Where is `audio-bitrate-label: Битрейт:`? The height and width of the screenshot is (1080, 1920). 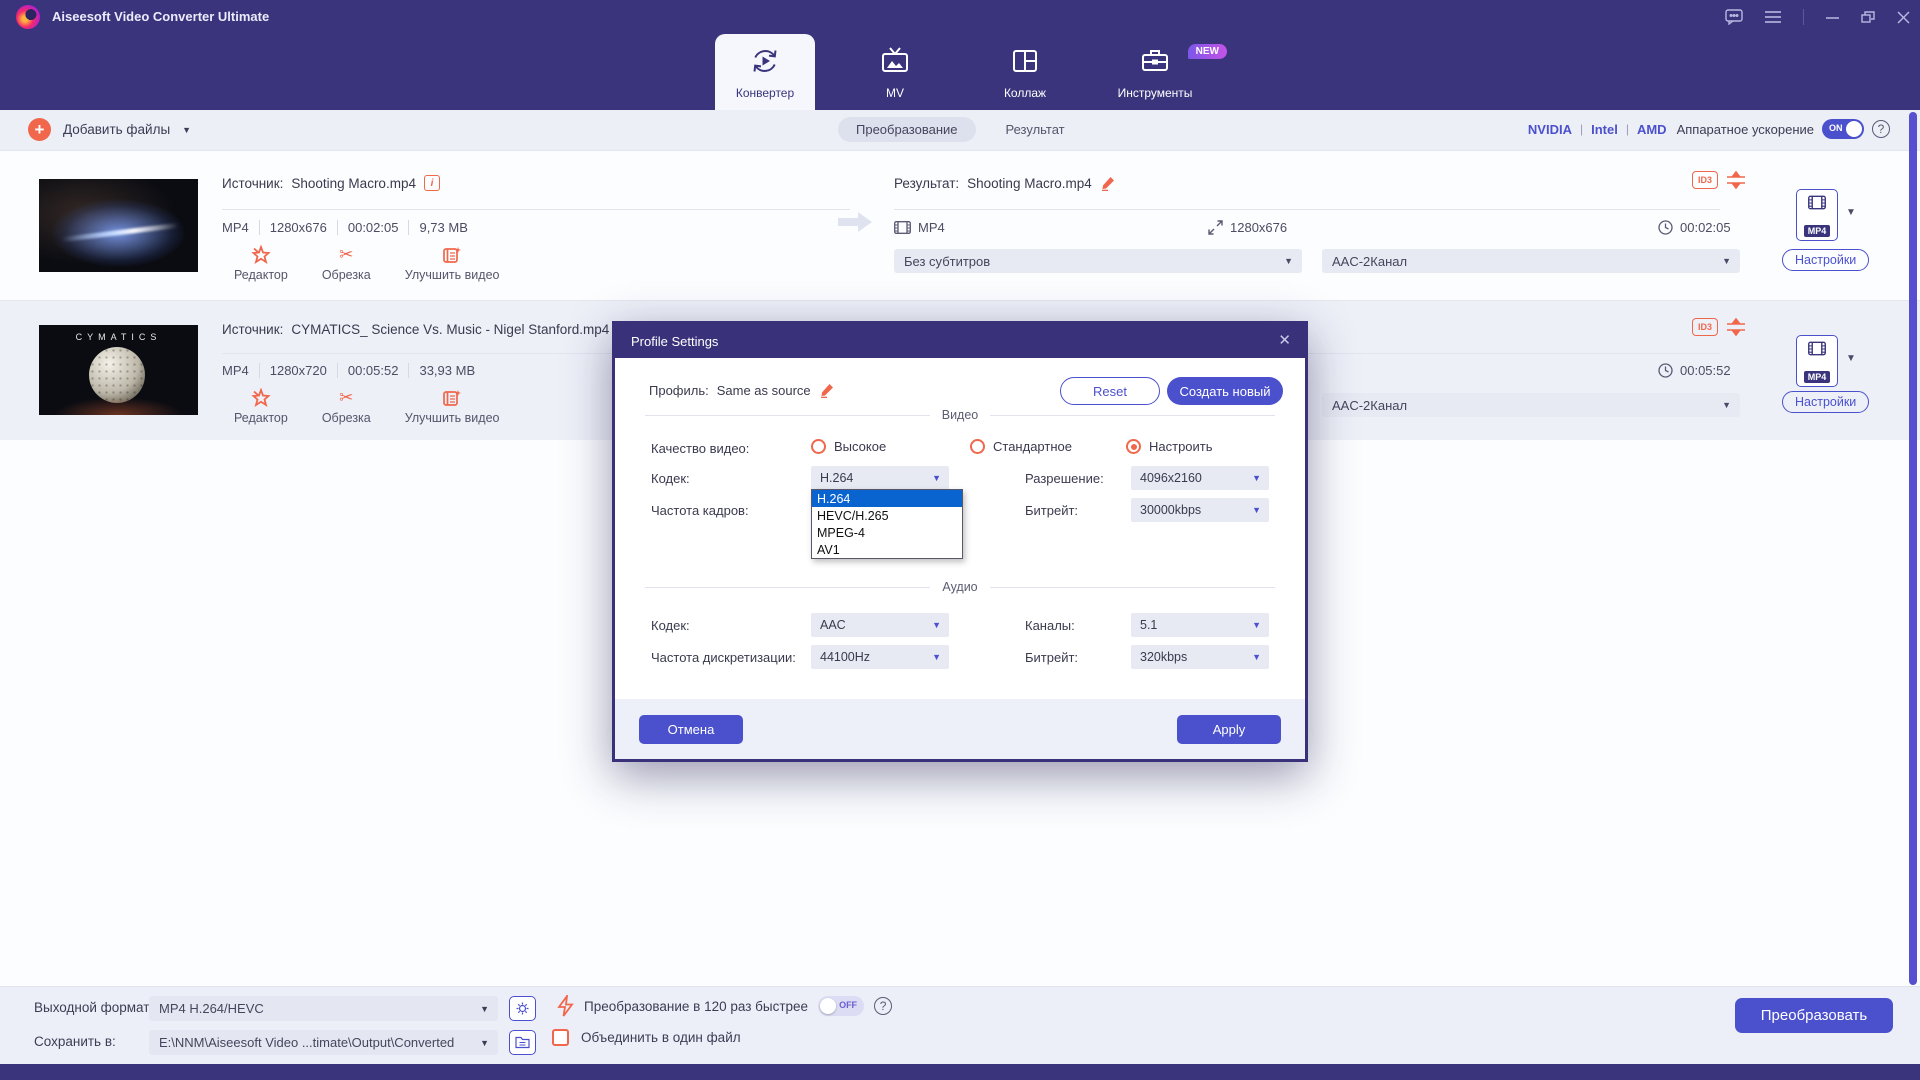 audio-bitrate-label: Битрейт: is located at coordinates (1052, 657).